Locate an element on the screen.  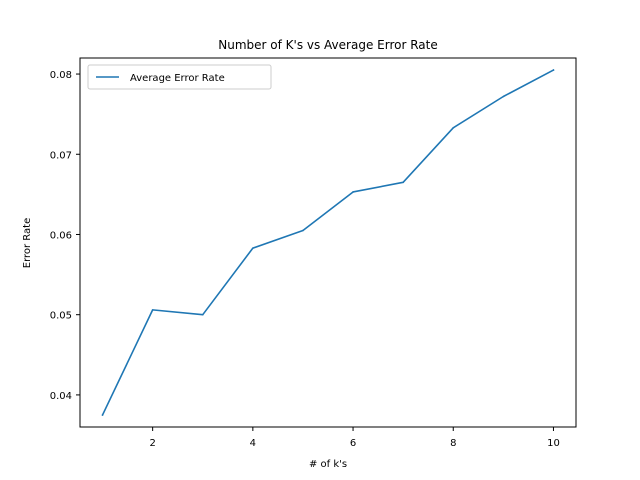
x-tick-label: 4 is located at coordinates (253, 443).